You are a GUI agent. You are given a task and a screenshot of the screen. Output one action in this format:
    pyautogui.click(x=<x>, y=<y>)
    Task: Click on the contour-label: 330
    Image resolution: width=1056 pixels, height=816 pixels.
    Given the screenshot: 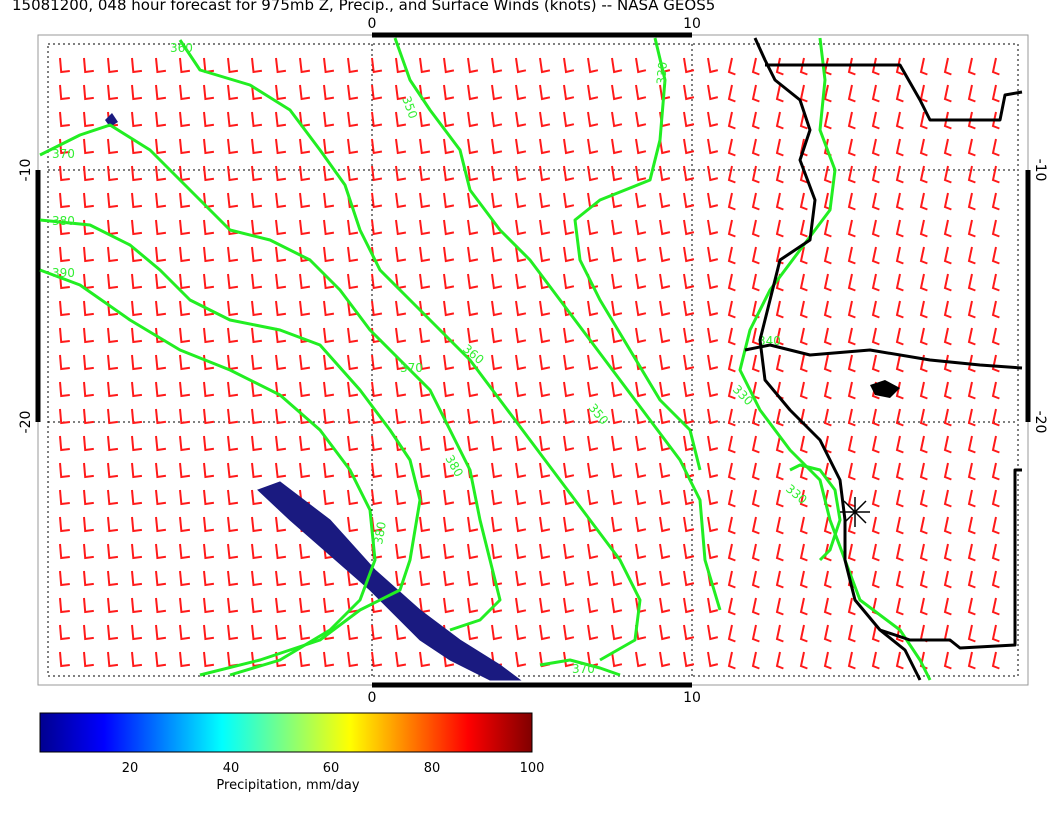 What is the action you would take?
    pyautogui.click(x=662, y=73)
    